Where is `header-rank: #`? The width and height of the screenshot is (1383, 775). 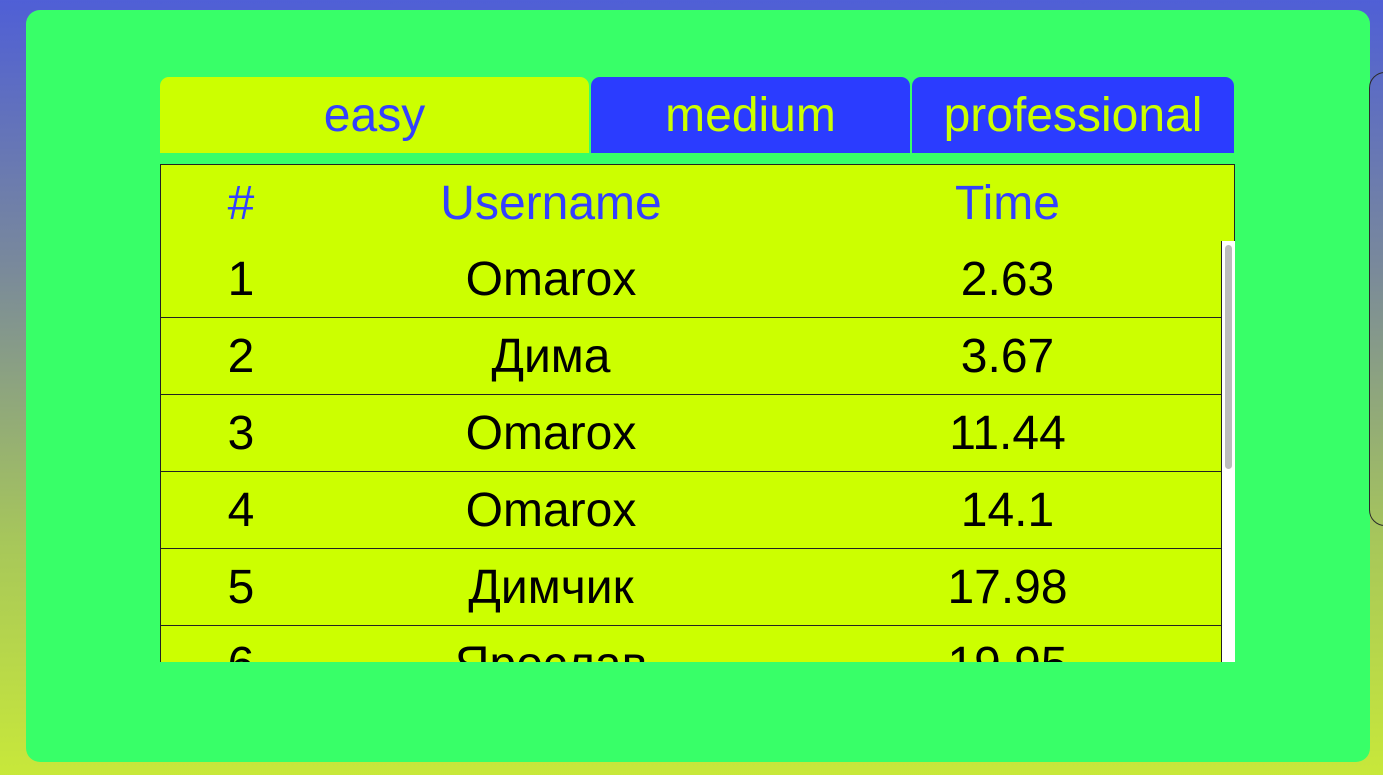 header-rank: # is located at coordinates (241, 203).